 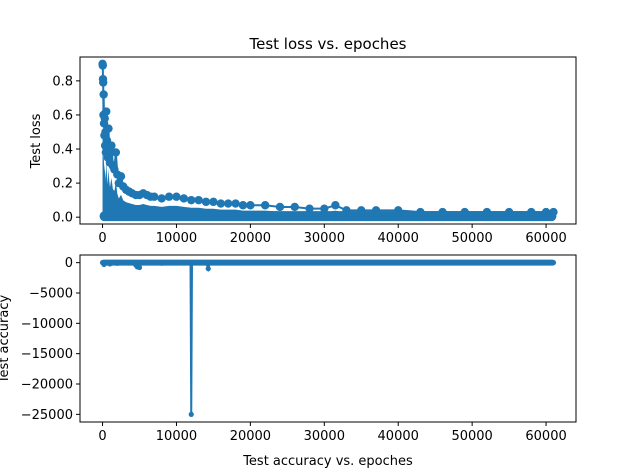 What do you see at coordinates (471, 436) in the screenshot?
I see `accuracy-x-tick-label: 50000` at bounding box center [471, 436].